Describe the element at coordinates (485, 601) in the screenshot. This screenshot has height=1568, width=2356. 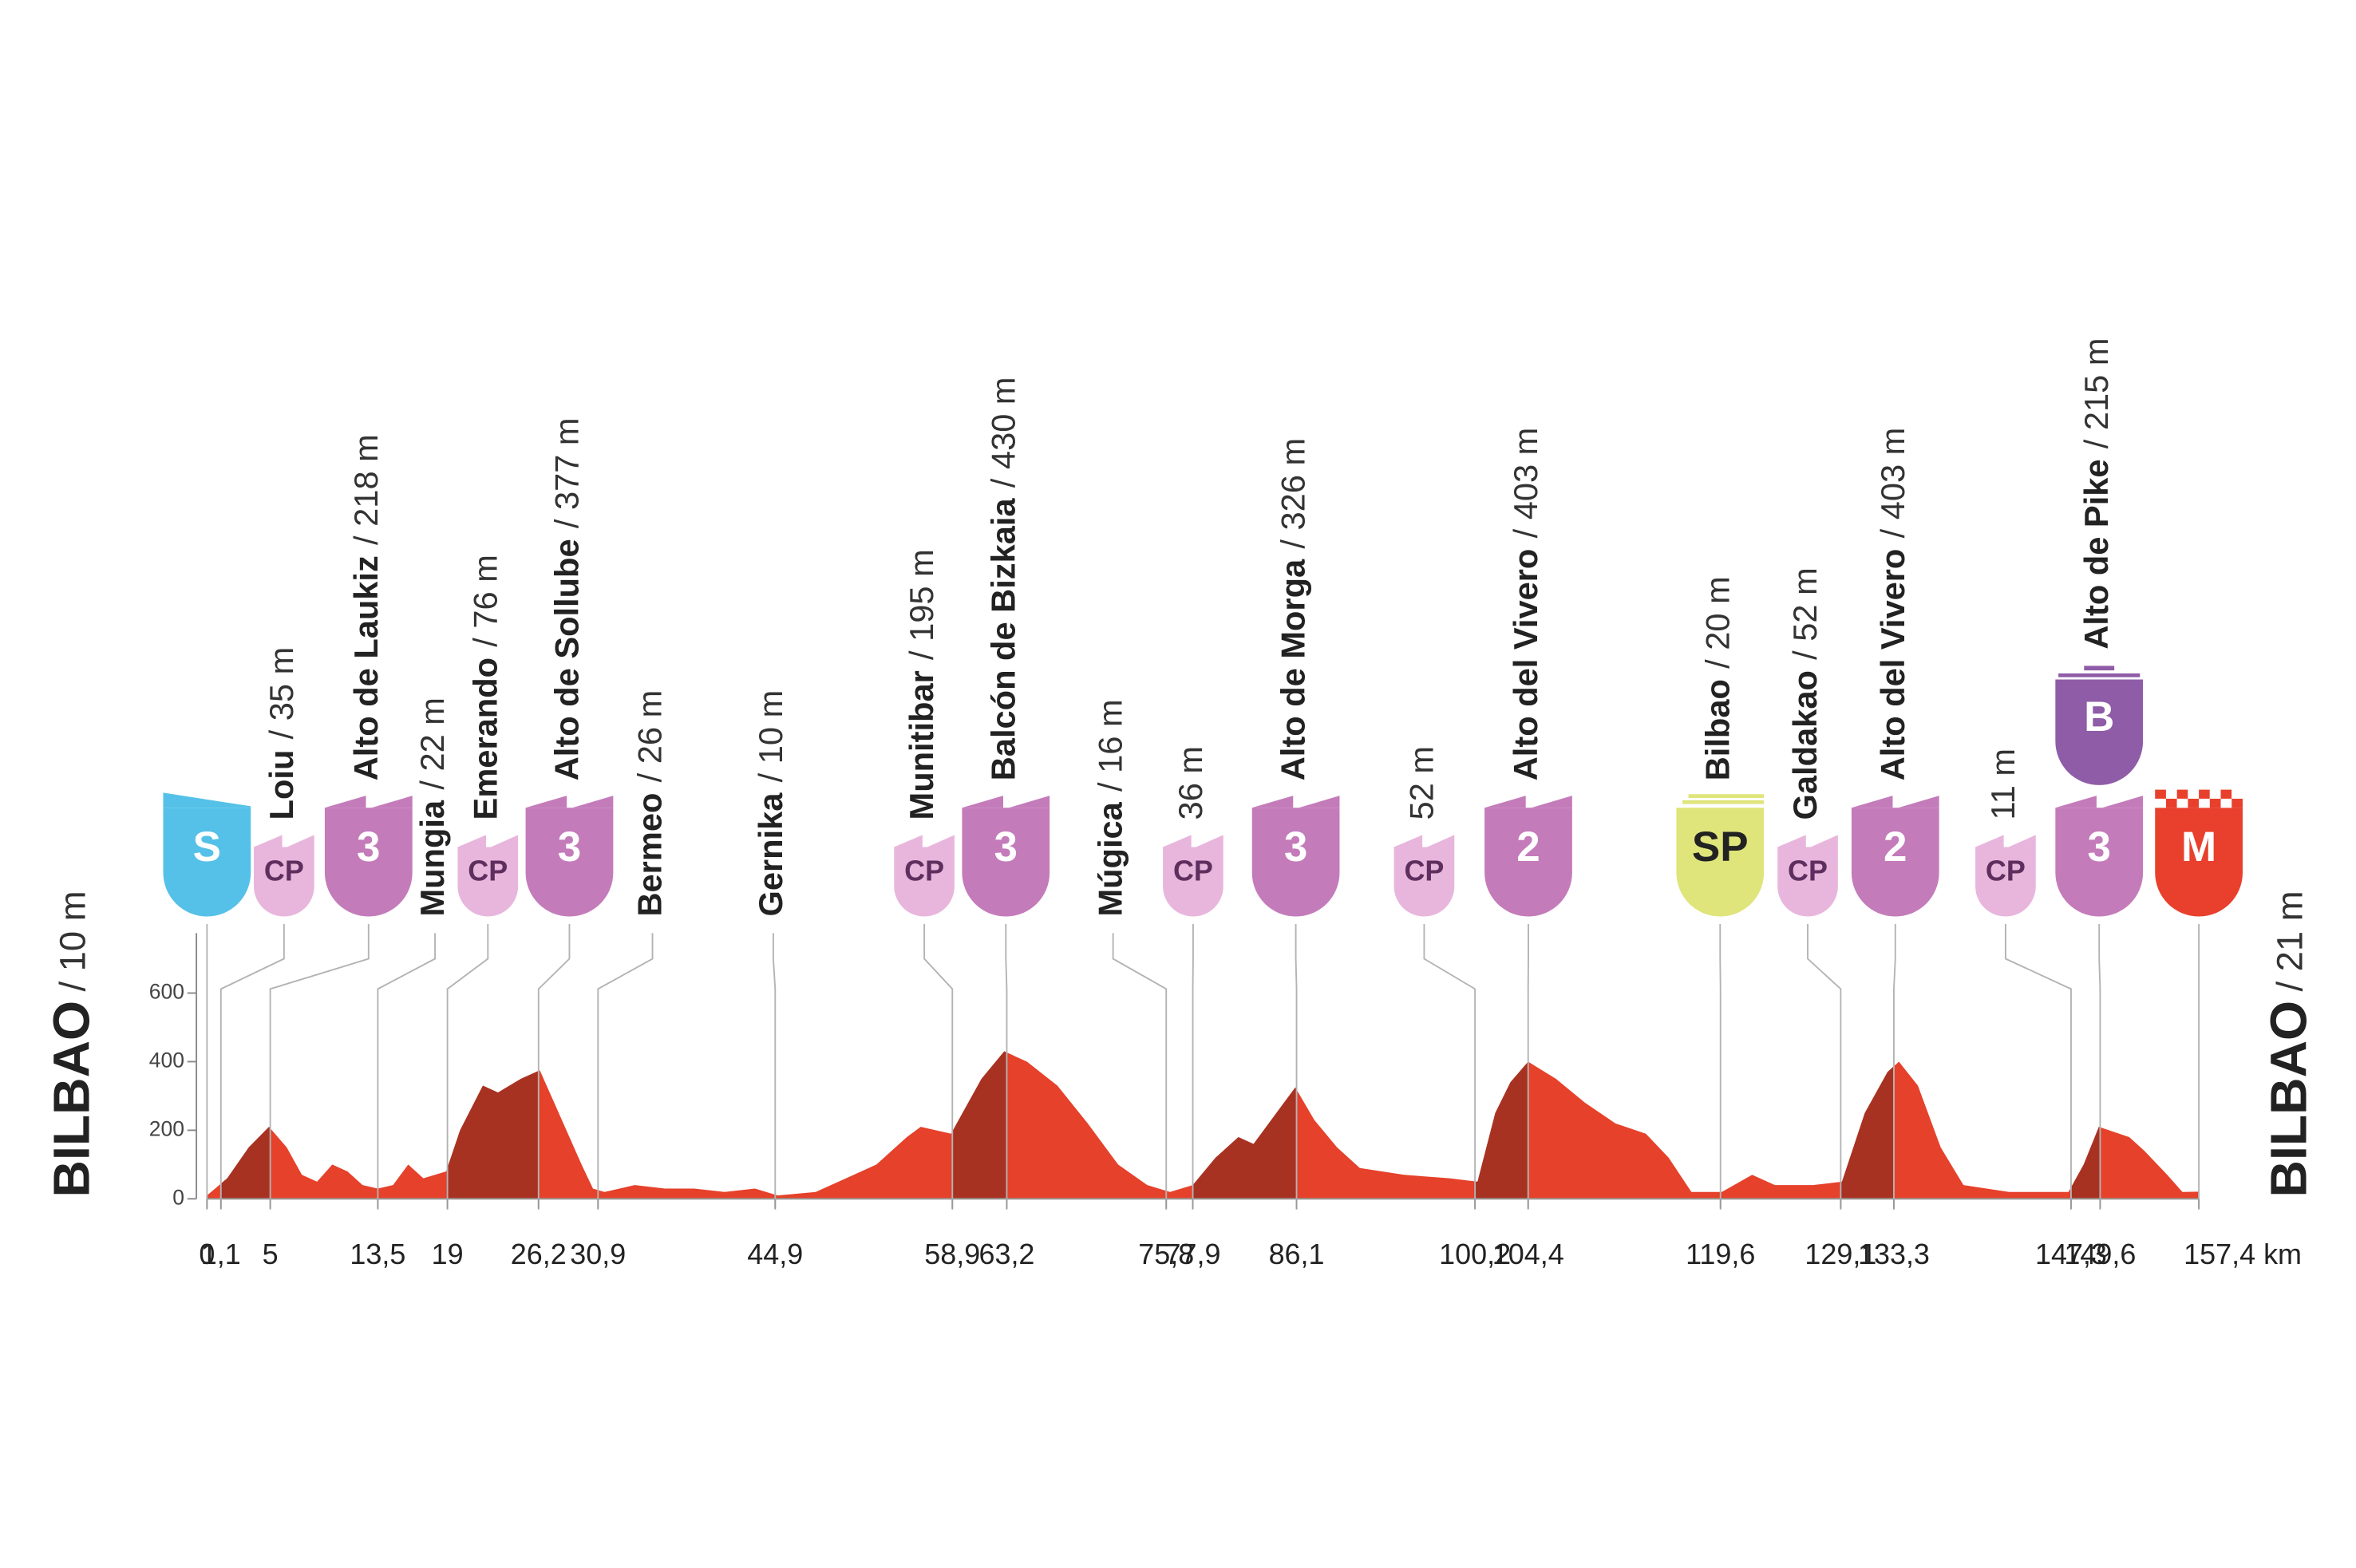
I see `waypoint-altitude: / 76 m` at that location.